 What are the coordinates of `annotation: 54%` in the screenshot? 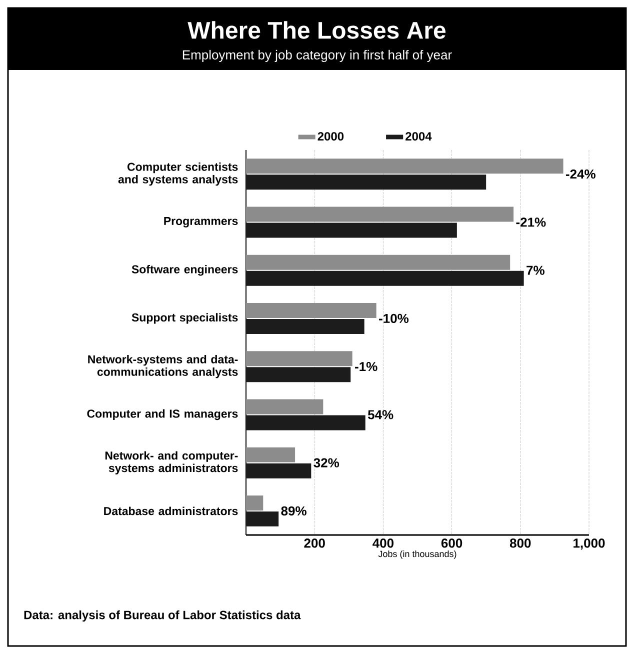 It's located at (381, 415).